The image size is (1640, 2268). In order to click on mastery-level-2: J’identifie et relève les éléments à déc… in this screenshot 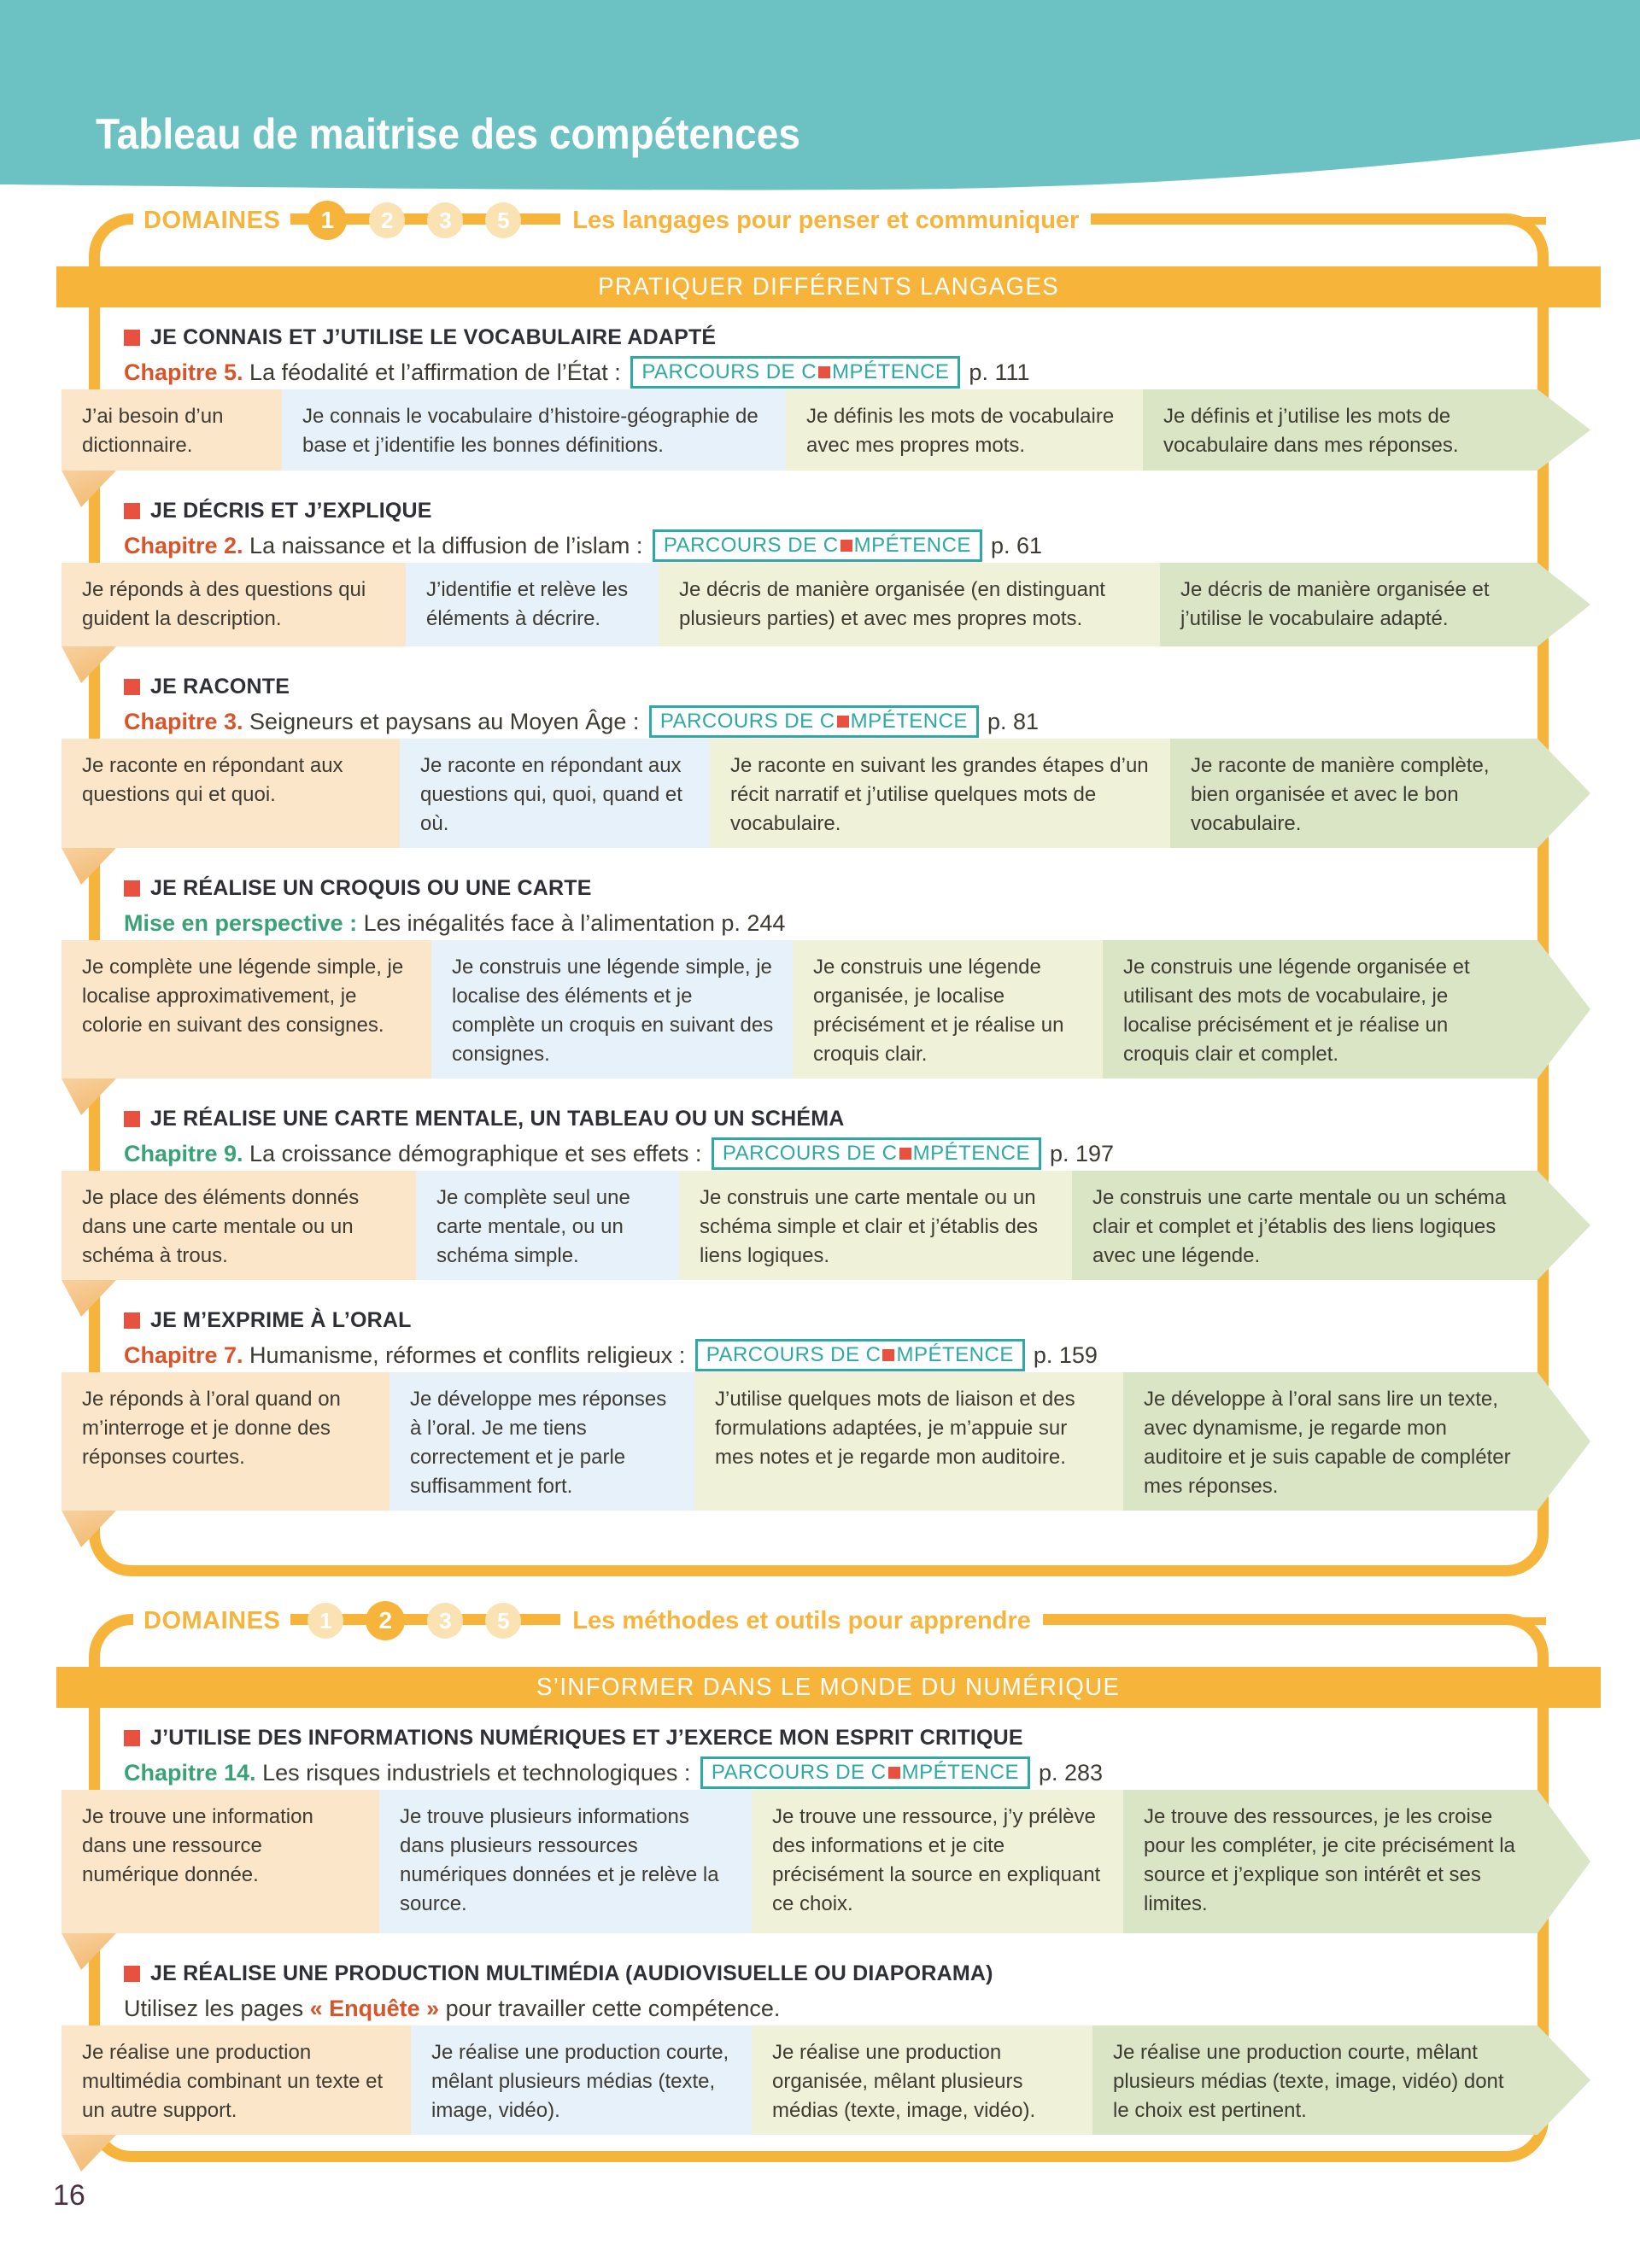, I will do `click(532, 604)`.